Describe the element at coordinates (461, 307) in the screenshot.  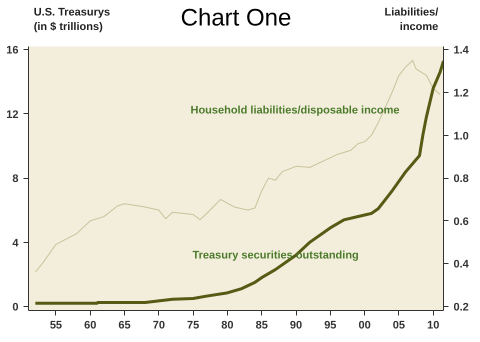
I see `y2-tick-label: 0.2` at that location.